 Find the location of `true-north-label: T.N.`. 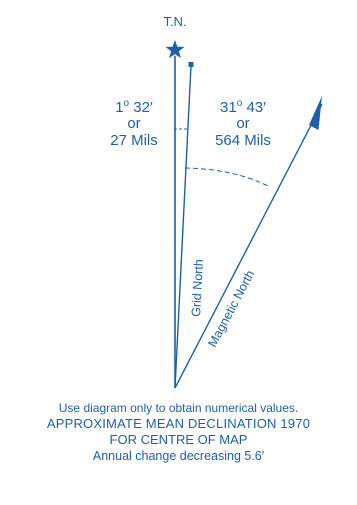

true-north-label: T.N. is located at coordinates (174, 21).